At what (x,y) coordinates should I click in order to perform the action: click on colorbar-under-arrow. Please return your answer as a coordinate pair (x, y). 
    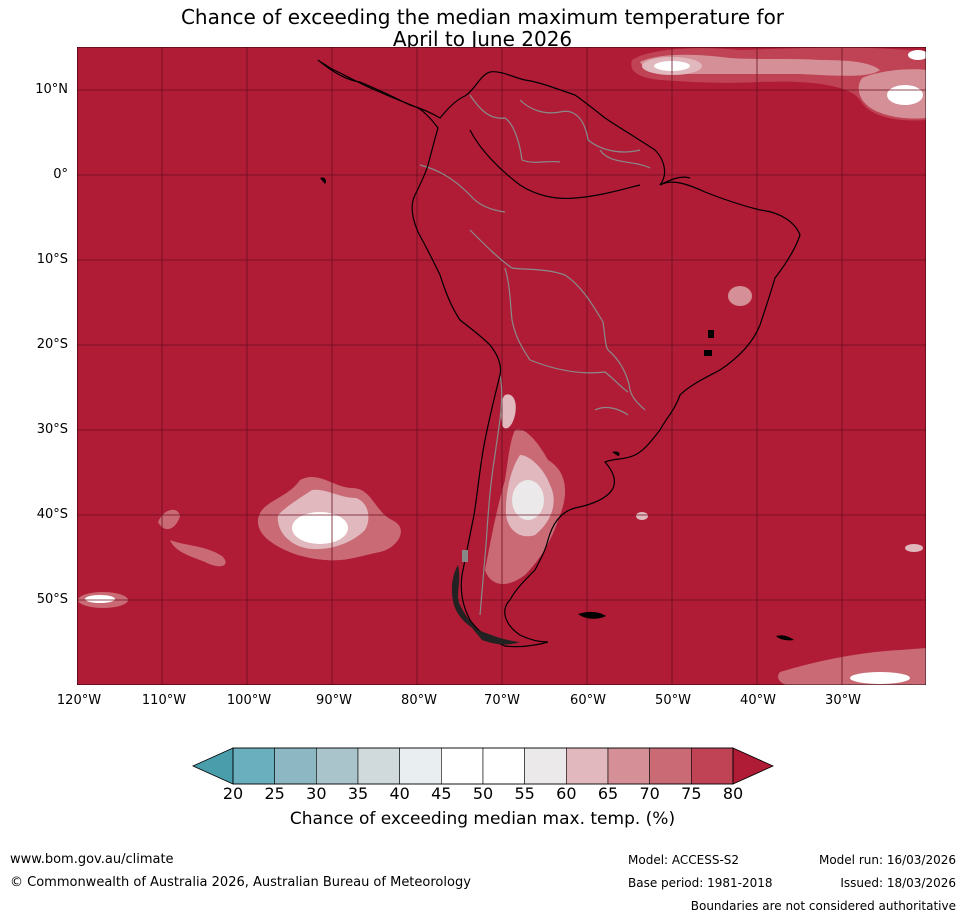
    Looking at the image, I should click on (213, 766).